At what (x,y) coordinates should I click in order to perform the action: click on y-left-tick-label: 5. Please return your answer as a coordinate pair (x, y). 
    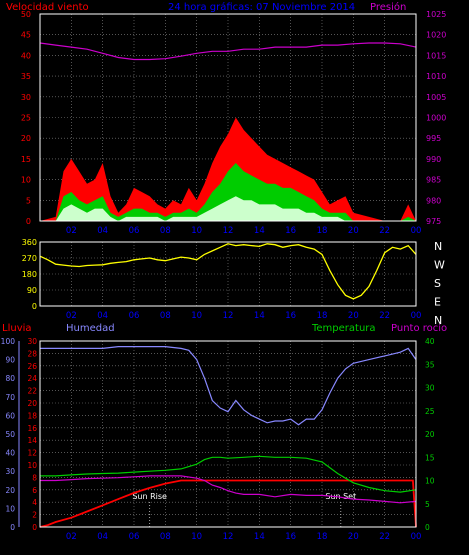
    Looking at the image, I should click on (28, 200).